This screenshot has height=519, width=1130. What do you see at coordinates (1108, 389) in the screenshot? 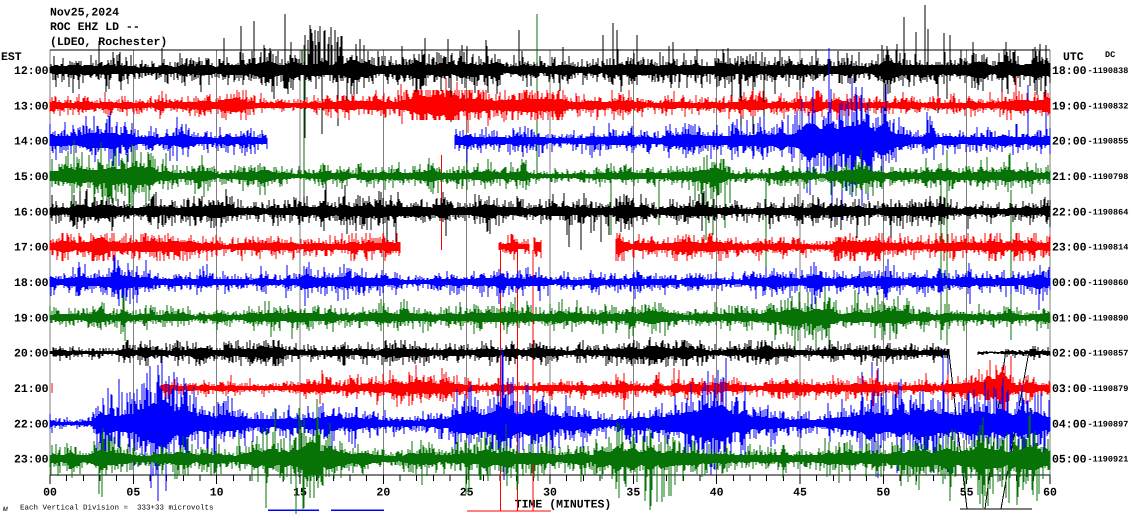
I see `svg-text: -1190879` at bounding box center [1108, 389].